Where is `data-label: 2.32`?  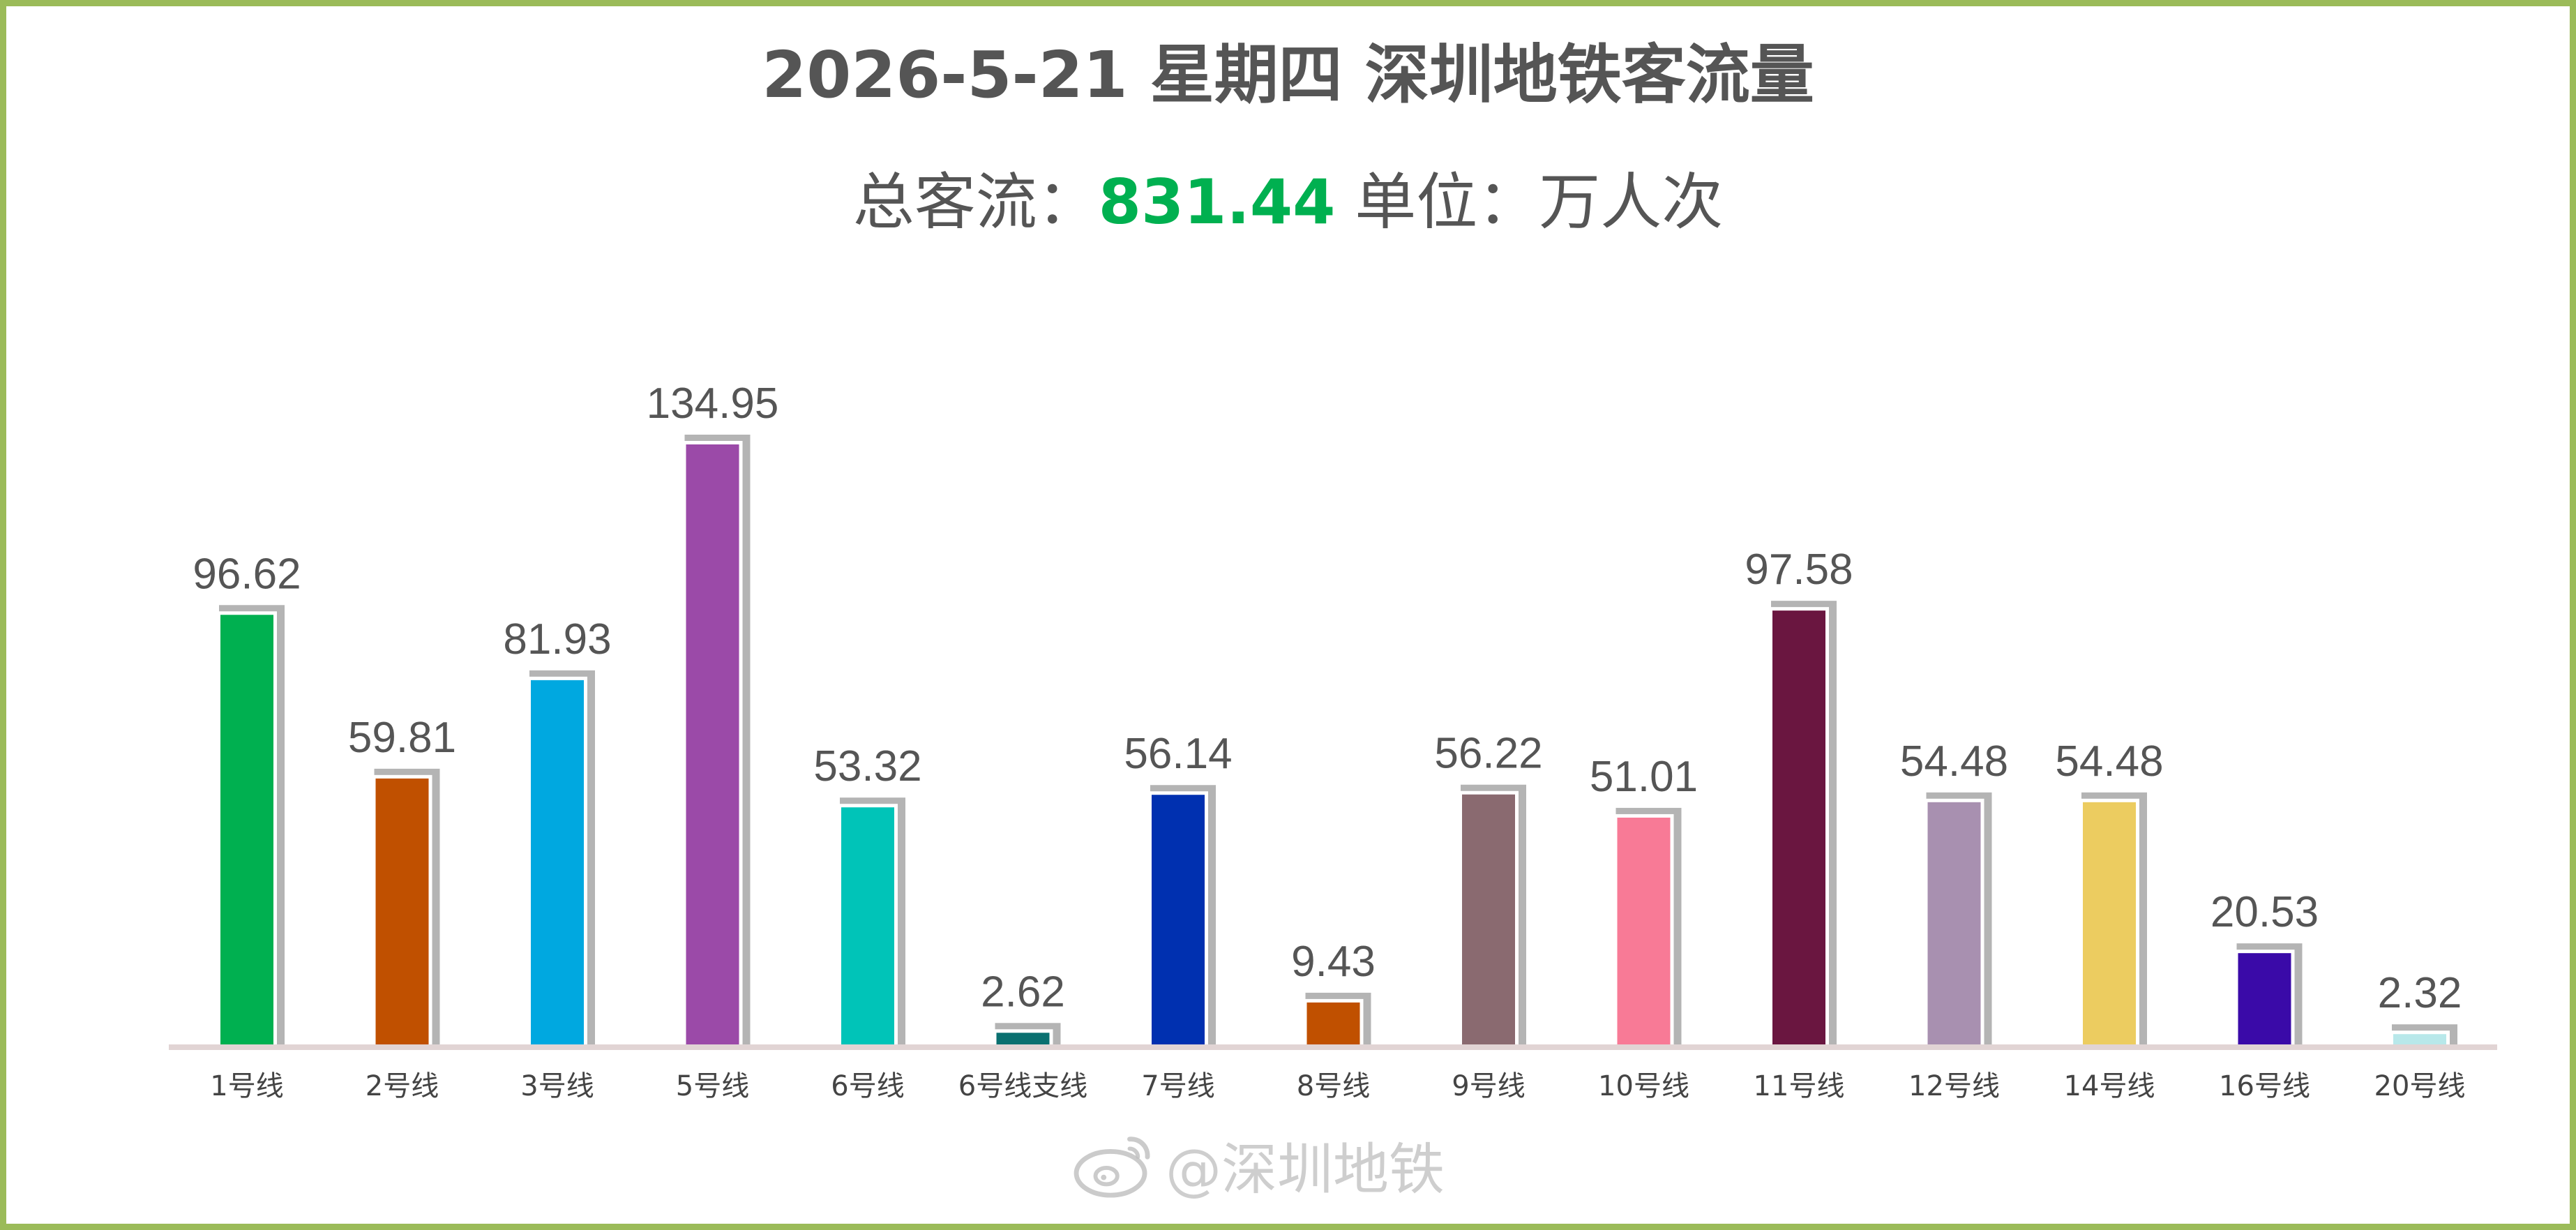
data-label: 2.32 is located at coordinates (2420, 993).